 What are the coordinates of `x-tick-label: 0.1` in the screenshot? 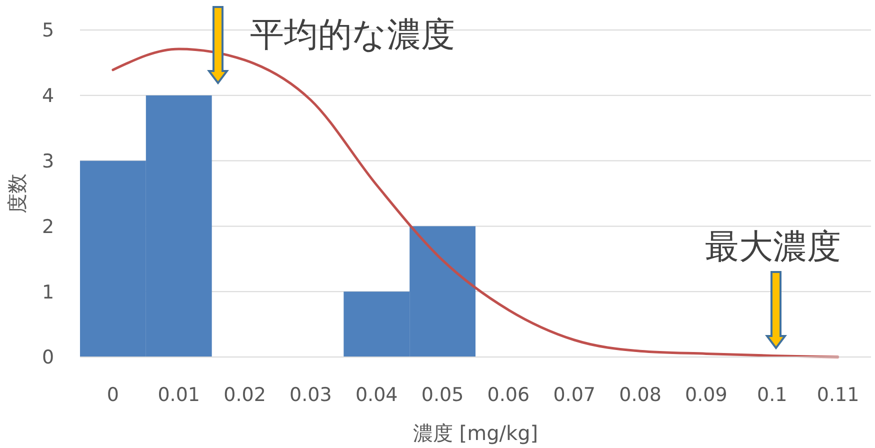 It's located at (772, 395).